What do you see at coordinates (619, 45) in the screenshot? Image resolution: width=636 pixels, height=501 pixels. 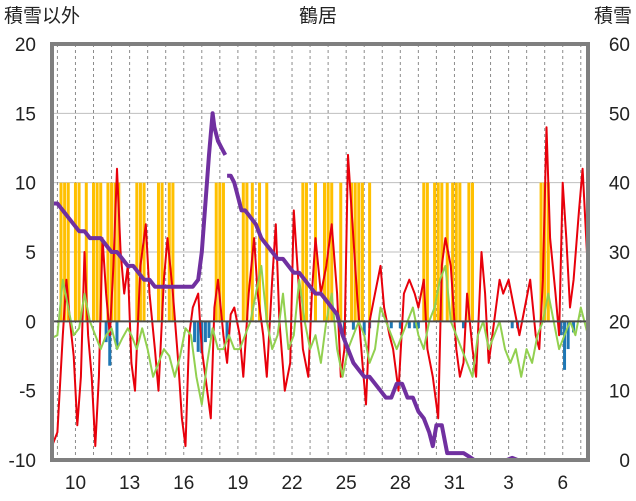 I see `right-tick-label: 60` at bounding box center [619, 45].